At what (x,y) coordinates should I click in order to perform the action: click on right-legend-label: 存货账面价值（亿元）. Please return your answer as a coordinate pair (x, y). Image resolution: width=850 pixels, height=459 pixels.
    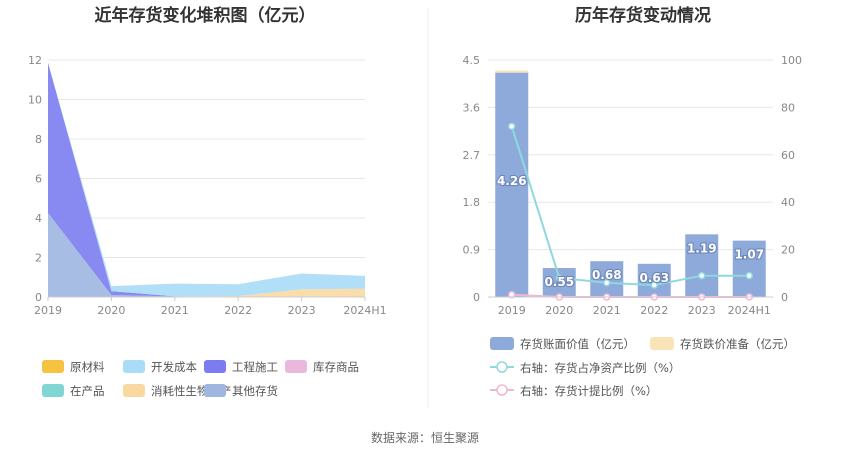
    Looking at the image, I should click on (577, 344).